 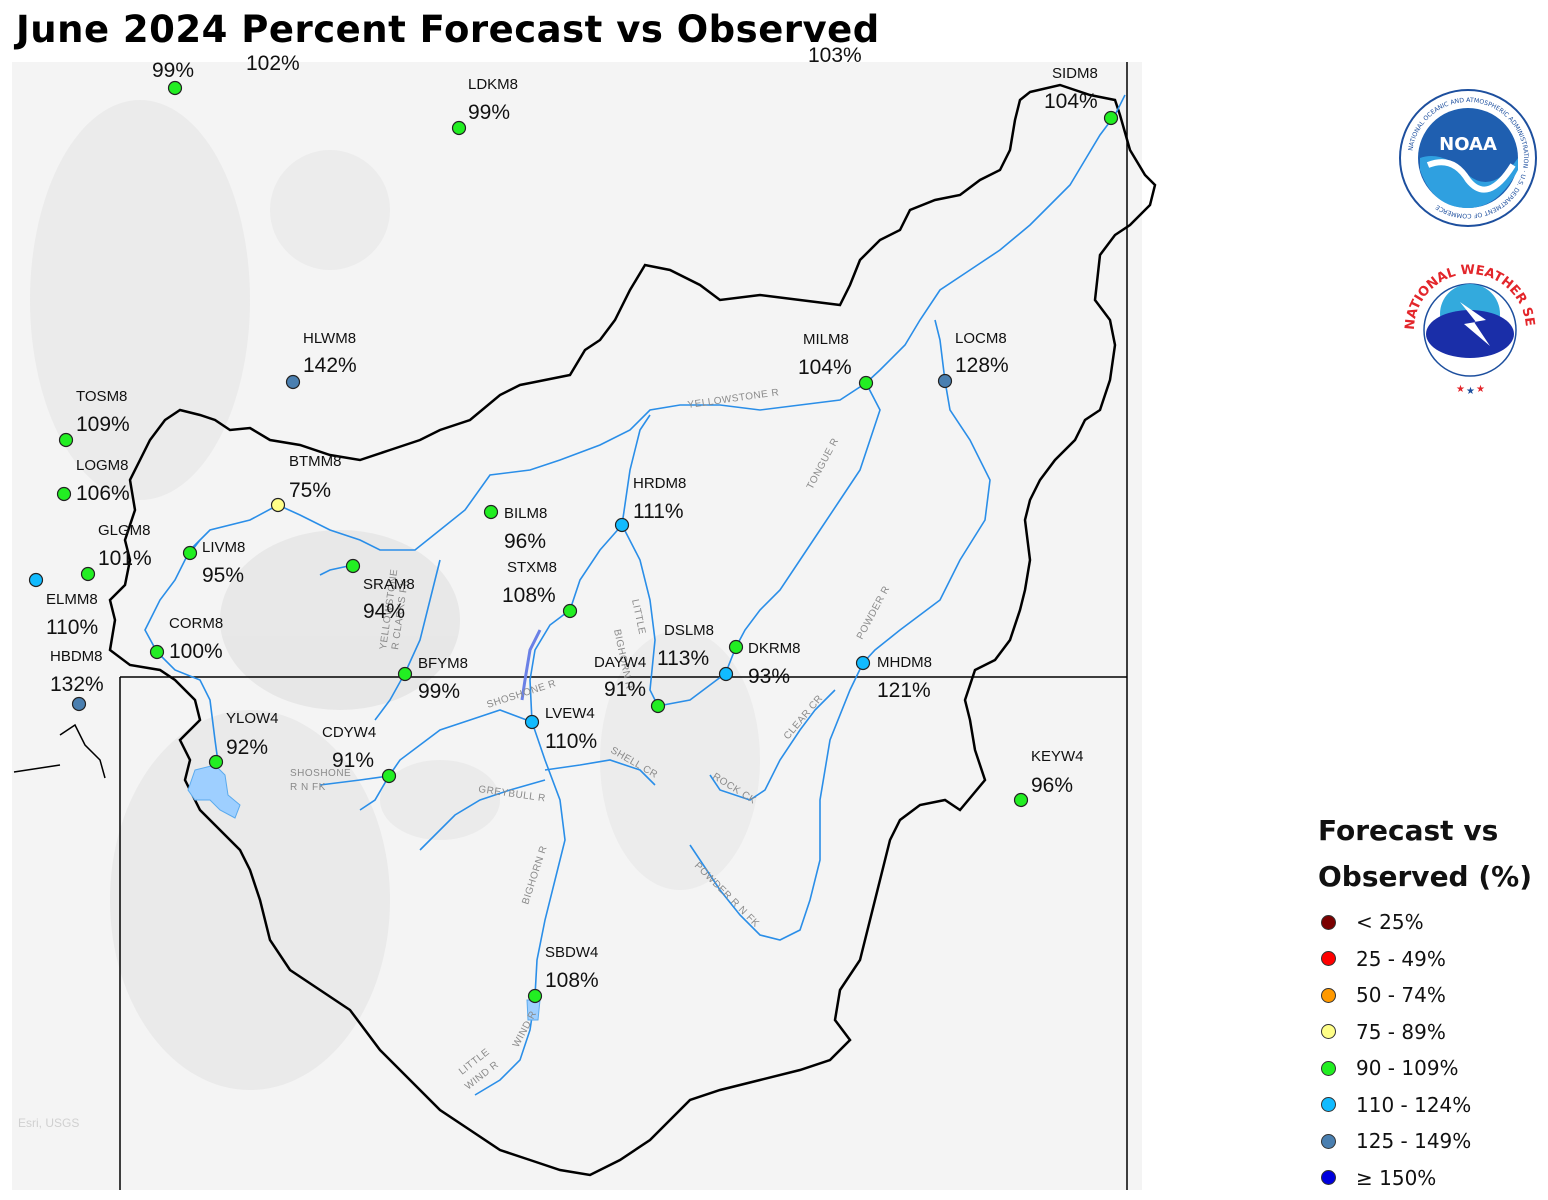 I want to click on station-id-label: GLGM8, so click(x=124, y=530).